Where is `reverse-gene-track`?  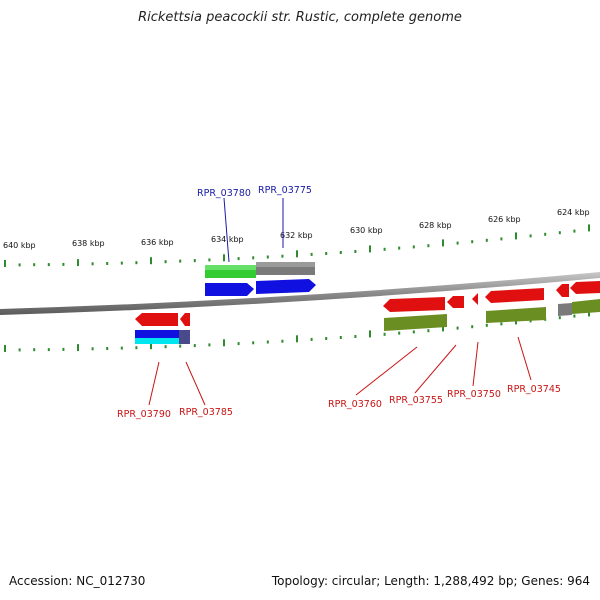
reverse-gene-track is located at coordinates (367, 303).